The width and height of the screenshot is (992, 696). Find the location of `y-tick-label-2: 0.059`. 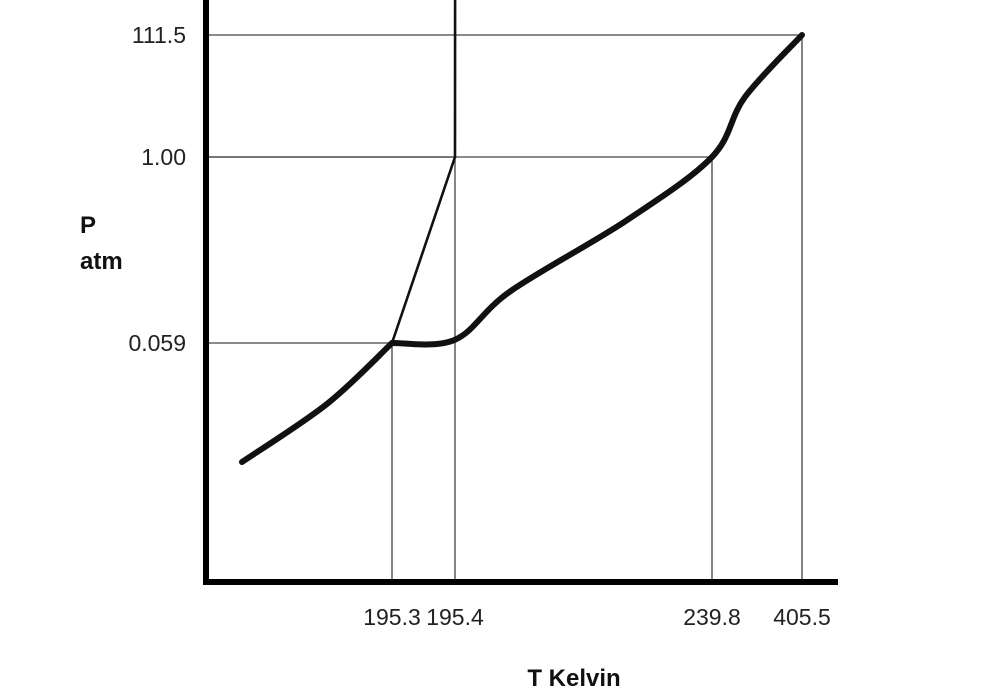

y-tick-label-2: 0.059 is located at coordinates (157, 343).